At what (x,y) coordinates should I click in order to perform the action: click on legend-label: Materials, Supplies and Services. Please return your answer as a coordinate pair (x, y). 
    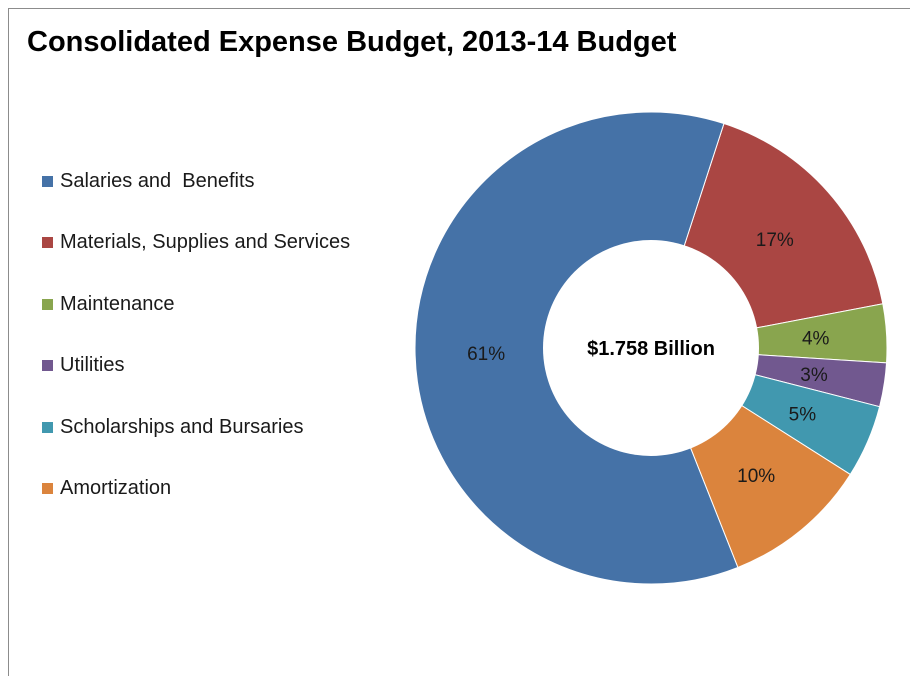
    Looking at the image, I should click on (205, 242).